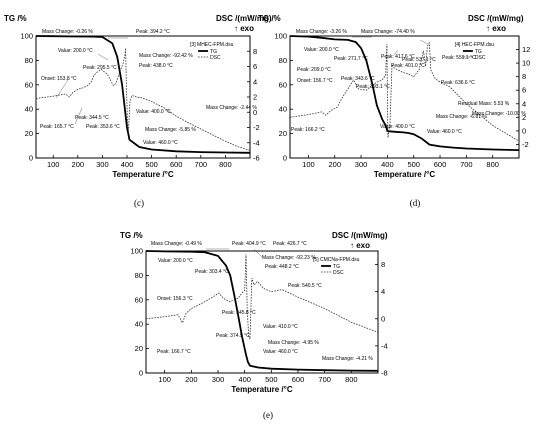 Image resolution: width=550 pixels, height=427 pixels. What do you see at coordinates (233, 336) in the screenshot?
I see `annotation-label: Peak: 374.9 °C` at bounding box center [233, 336].